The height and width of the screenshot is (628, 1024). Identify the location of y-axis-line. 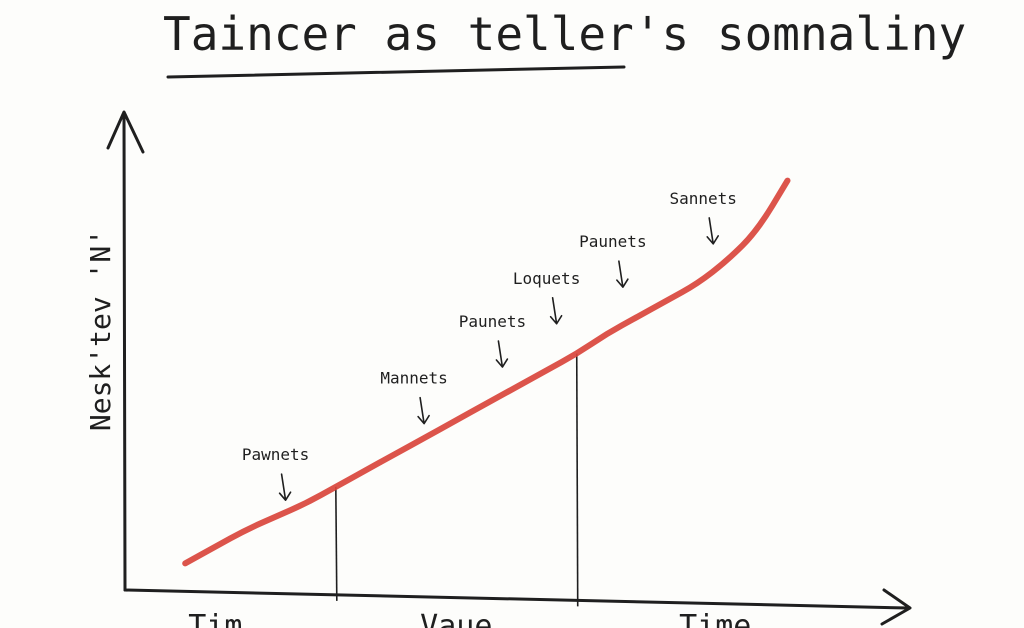
(124, 352).